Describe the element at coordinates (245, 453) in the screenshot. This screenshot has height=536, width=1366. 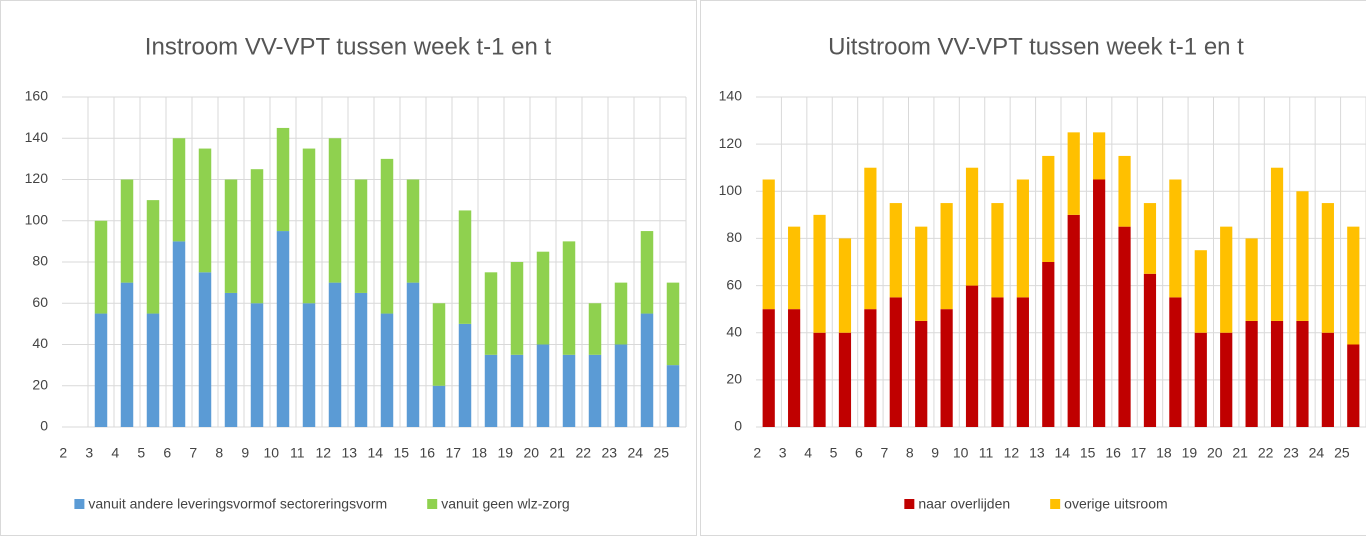
I see `x-tick-label: 9` at that location.